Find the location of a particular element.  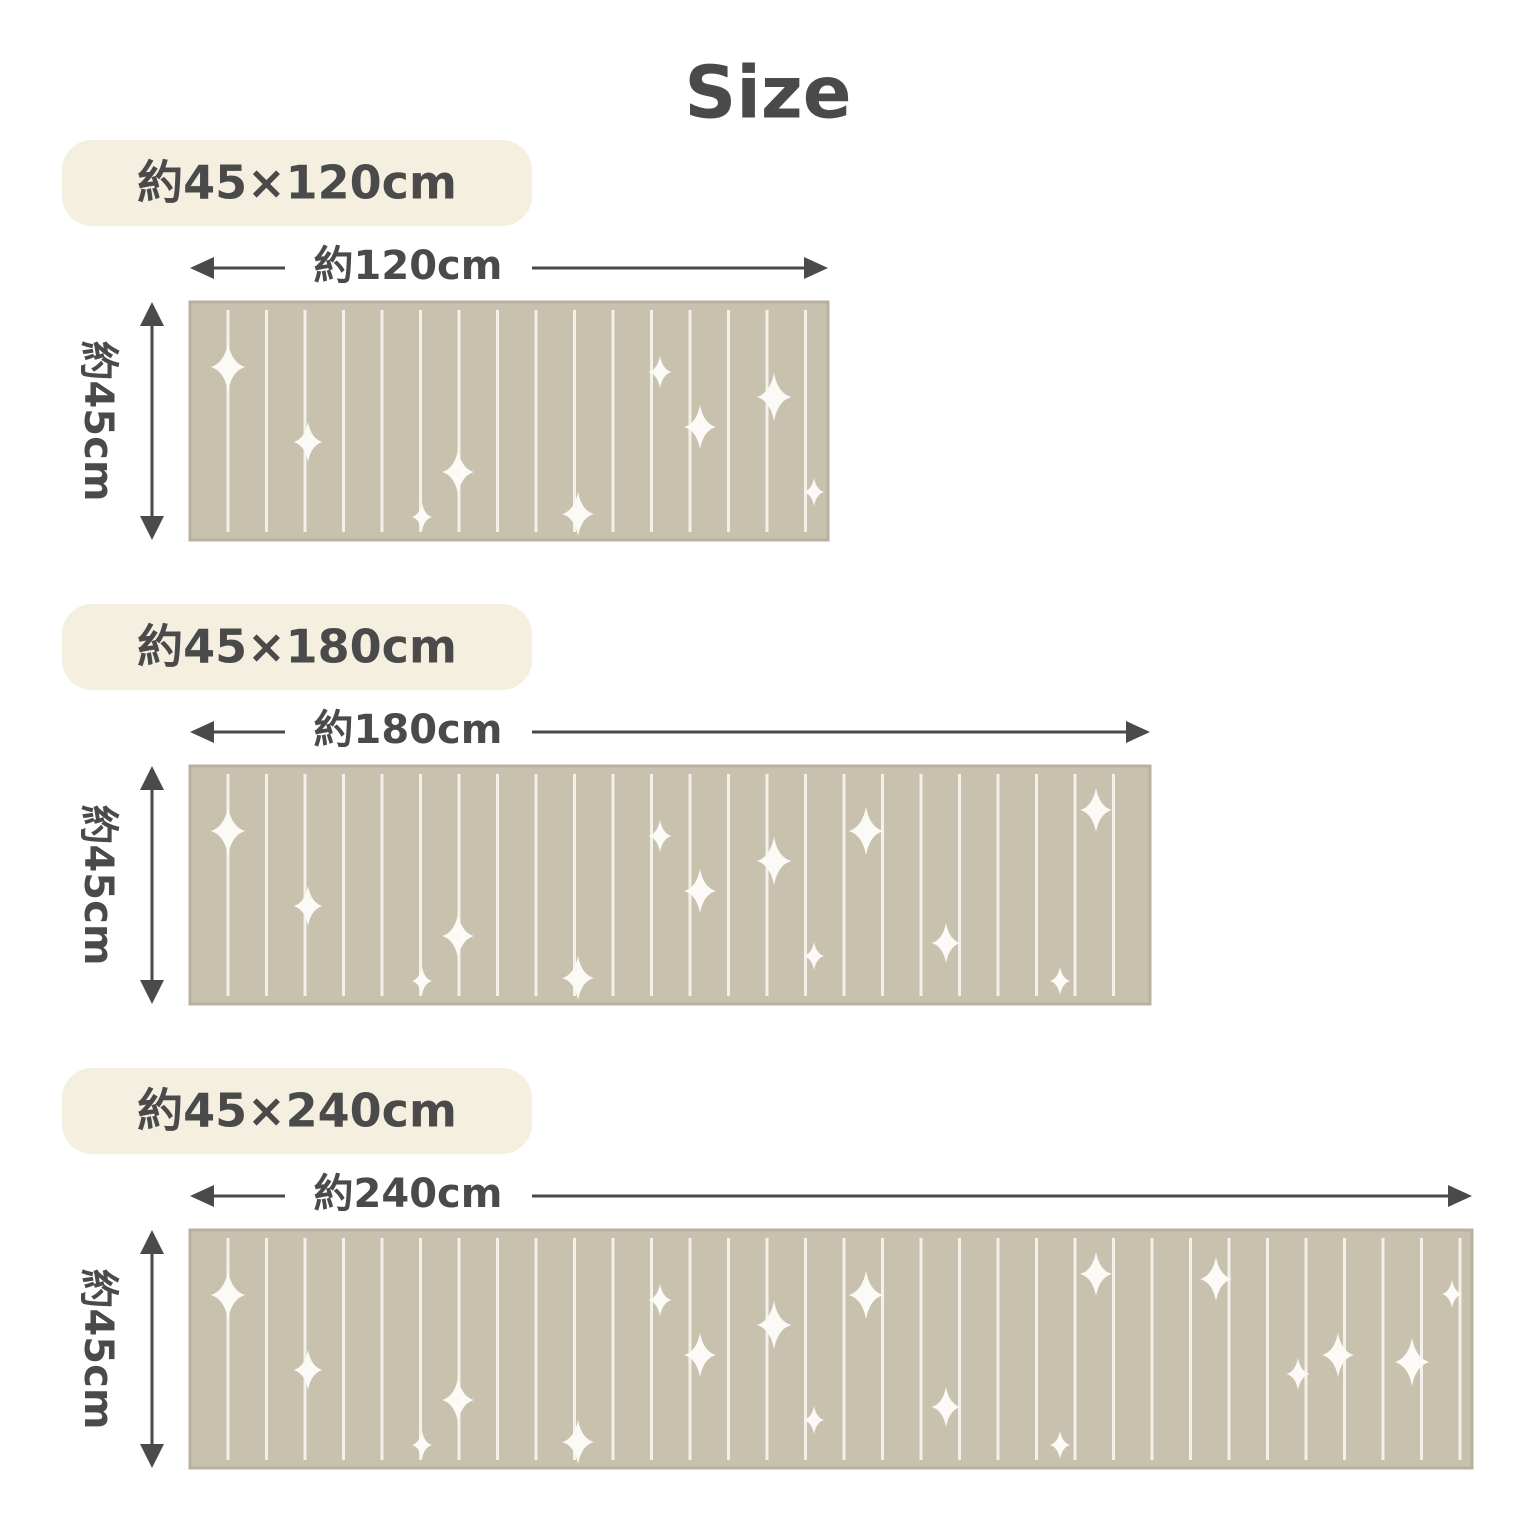

size-label: 約45×240cm is located at coordinates (297, 1111).